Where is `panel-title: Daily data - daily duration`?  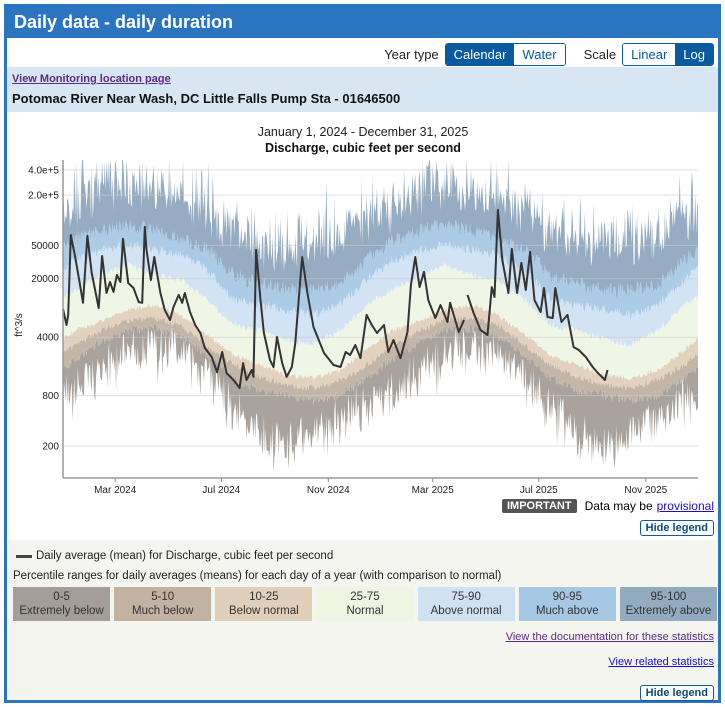 panel-title: Daily data - daily duration is located at coordinates (362, 22).